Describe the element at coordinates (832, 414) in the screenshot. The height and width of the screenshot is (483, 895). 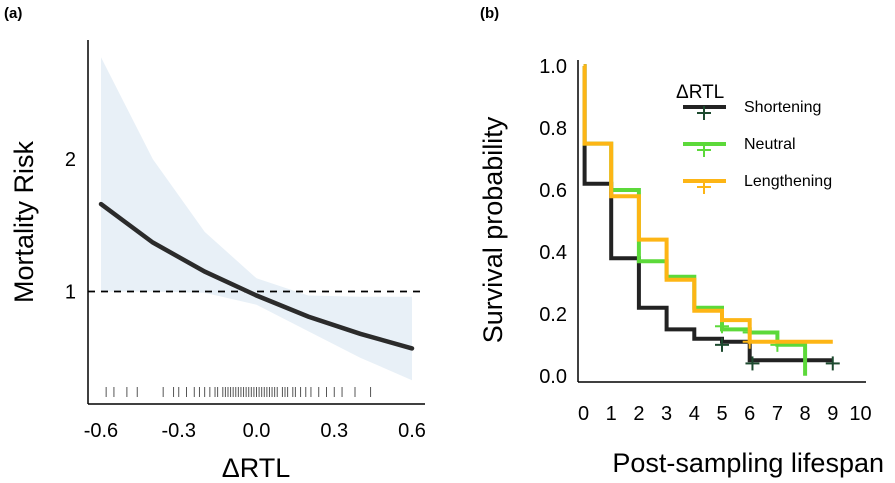
I see `x-tick-label: 9` at that location.